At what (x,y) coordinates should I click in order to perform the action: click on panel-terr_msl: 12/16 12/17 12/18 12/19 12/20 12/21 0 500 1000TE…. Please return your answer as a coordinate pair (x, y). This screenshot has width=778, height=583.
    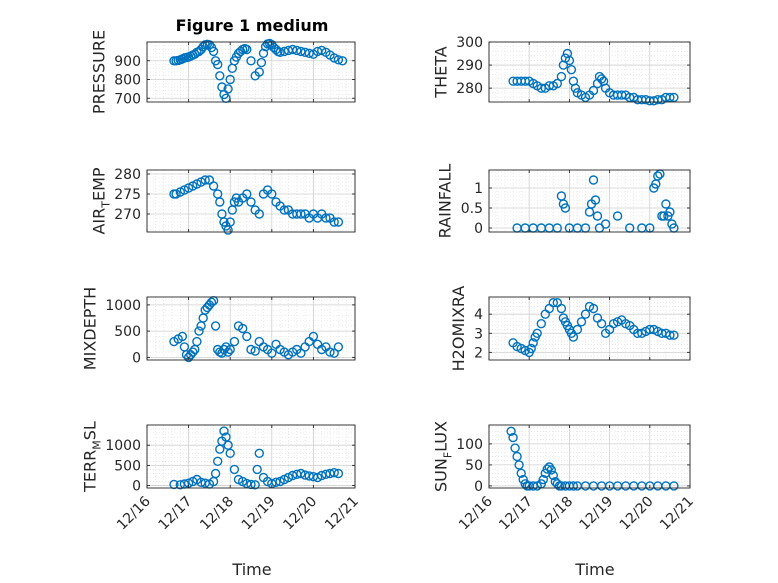
    Looking at the image, I should click on (220, 477).